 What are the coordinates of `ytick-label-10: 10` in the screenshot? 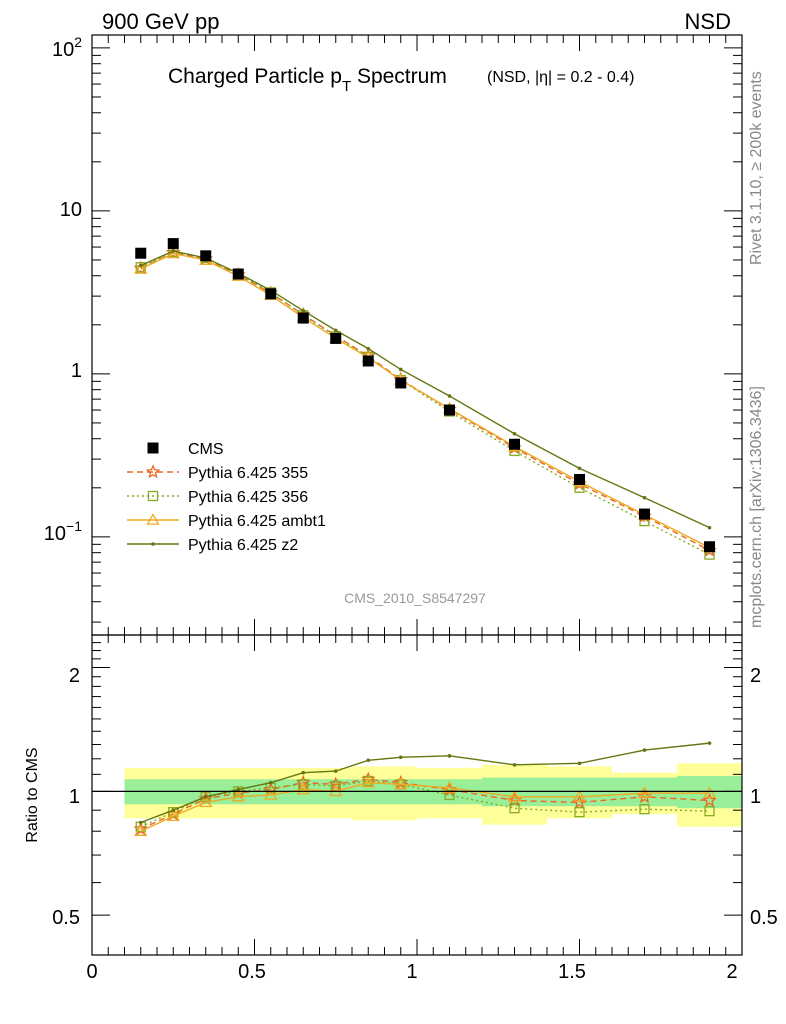 It's located at (71, 210).